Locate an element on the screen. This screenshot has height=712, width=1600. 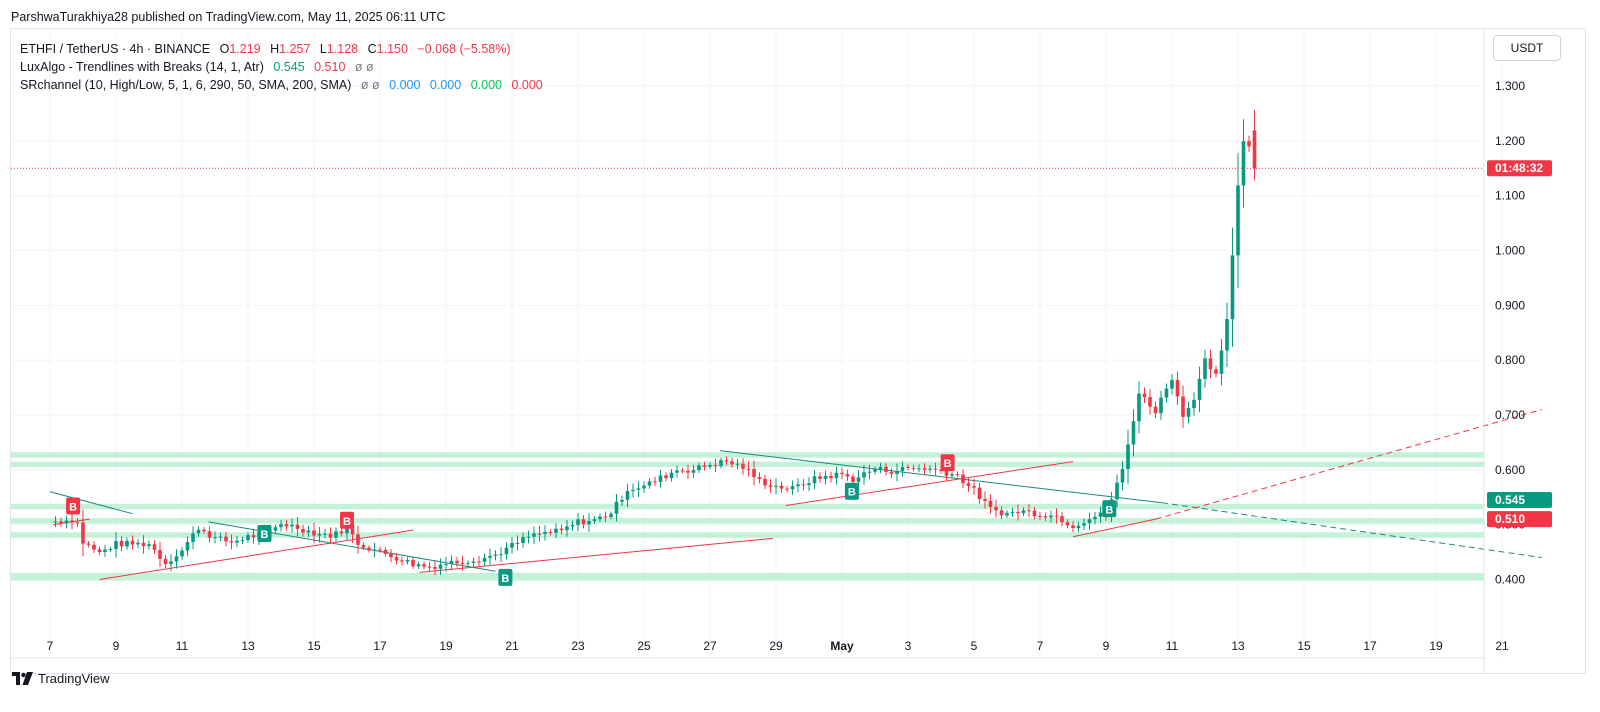
support-trendline is located at coordinates (596, 555).